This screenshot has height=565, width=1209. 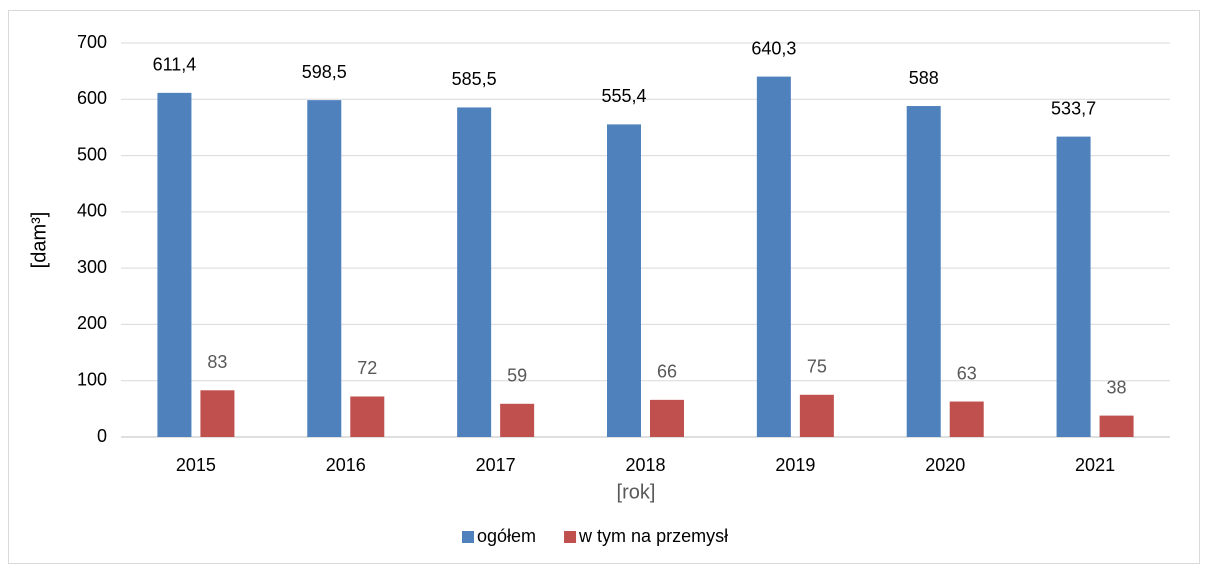 What do you see at coordinates (346, 465) in the screenshot?
I see `x-tick-label: 2016` at bounding box center [346, 465].